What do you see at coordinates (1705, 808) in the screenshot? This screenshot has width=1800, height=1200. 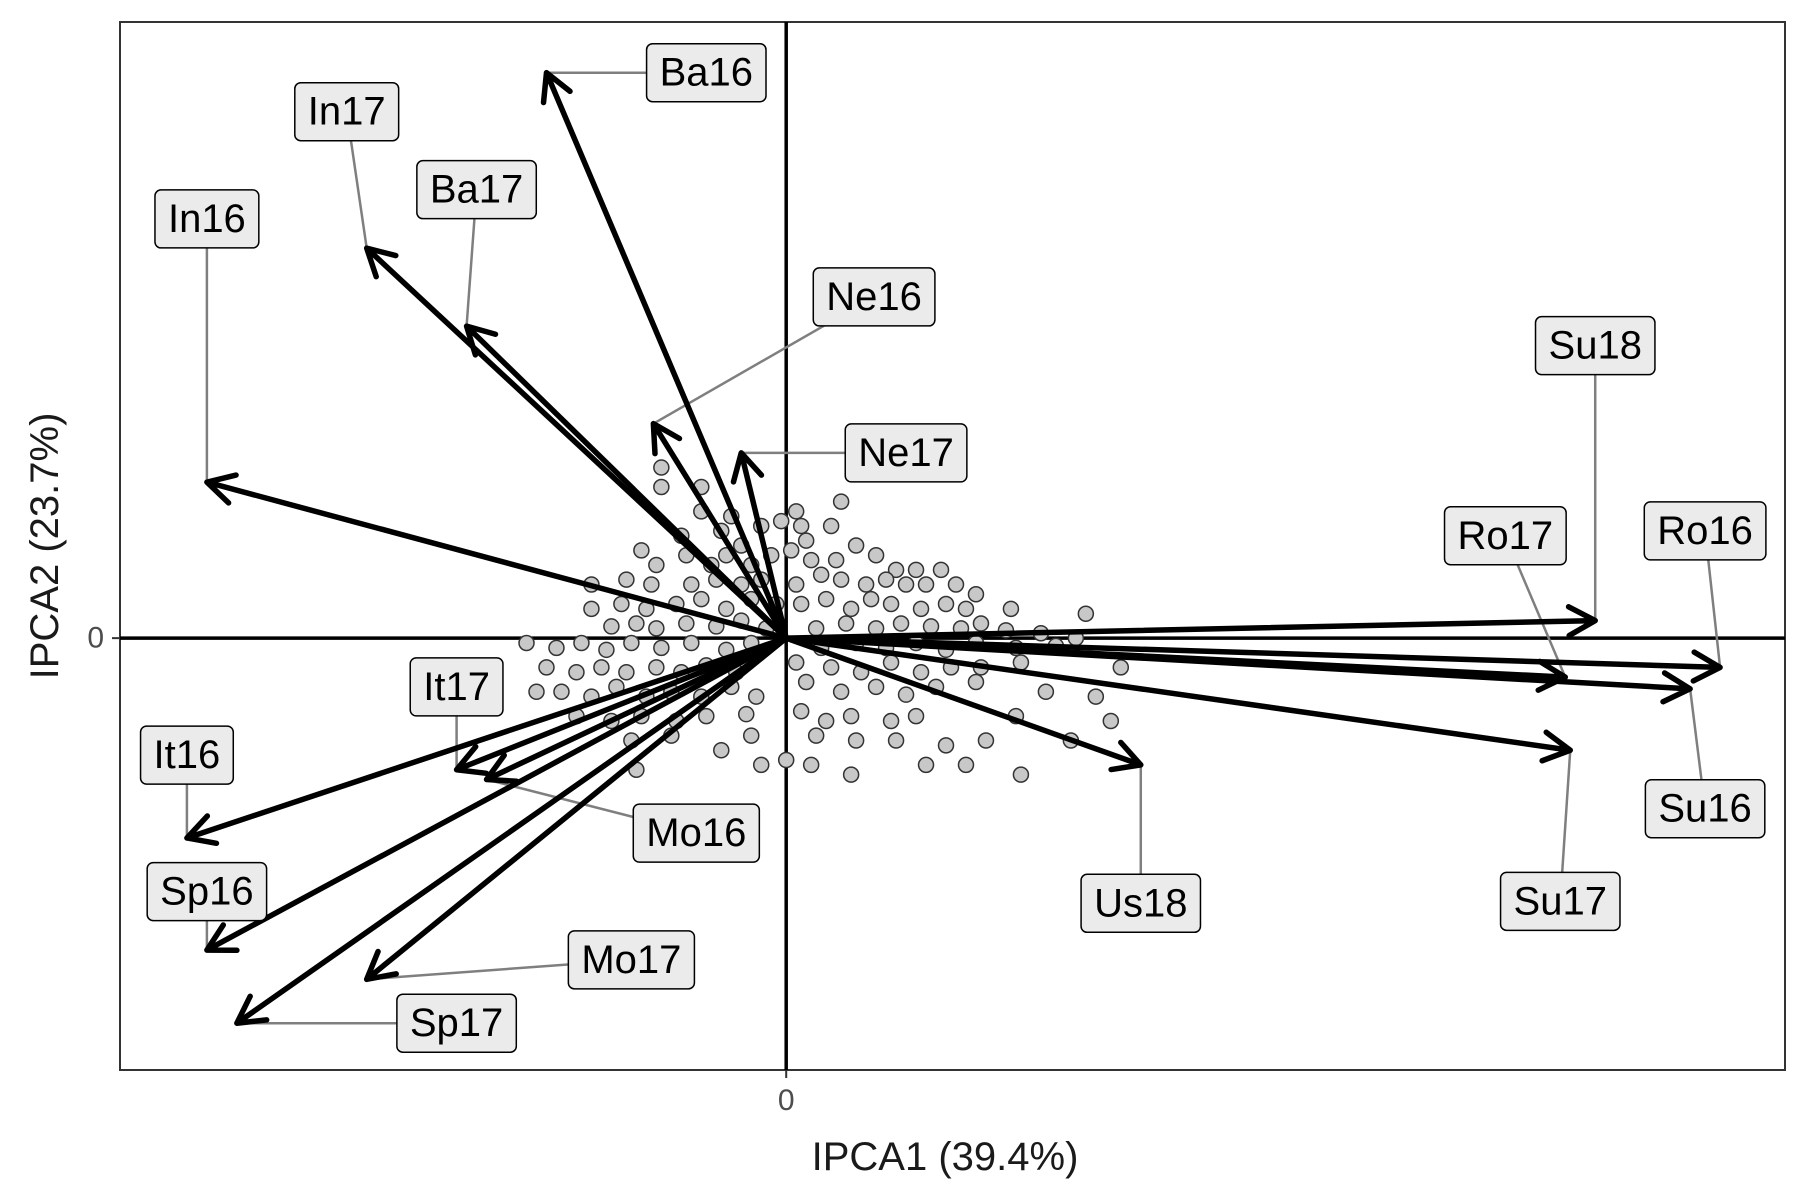 I see `environment-label-su16: Su16` at bounding box center [1705, 808].